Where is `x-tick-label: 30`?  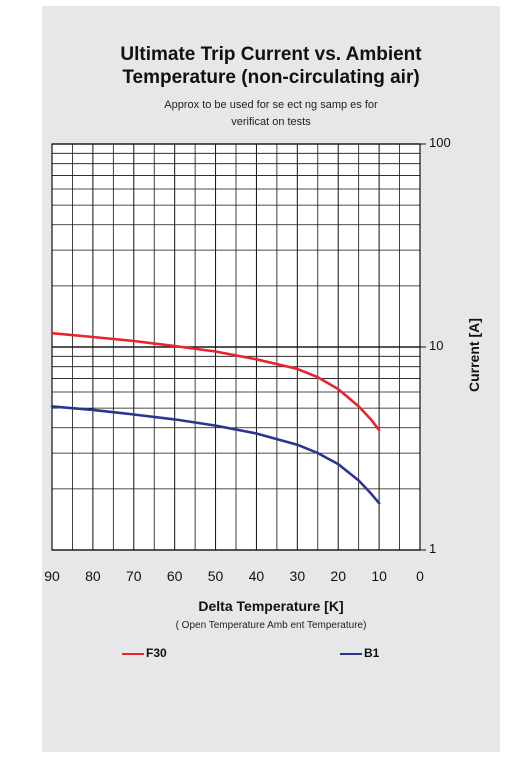 x-tick-label: 30 is located at coordinates (297, 576).